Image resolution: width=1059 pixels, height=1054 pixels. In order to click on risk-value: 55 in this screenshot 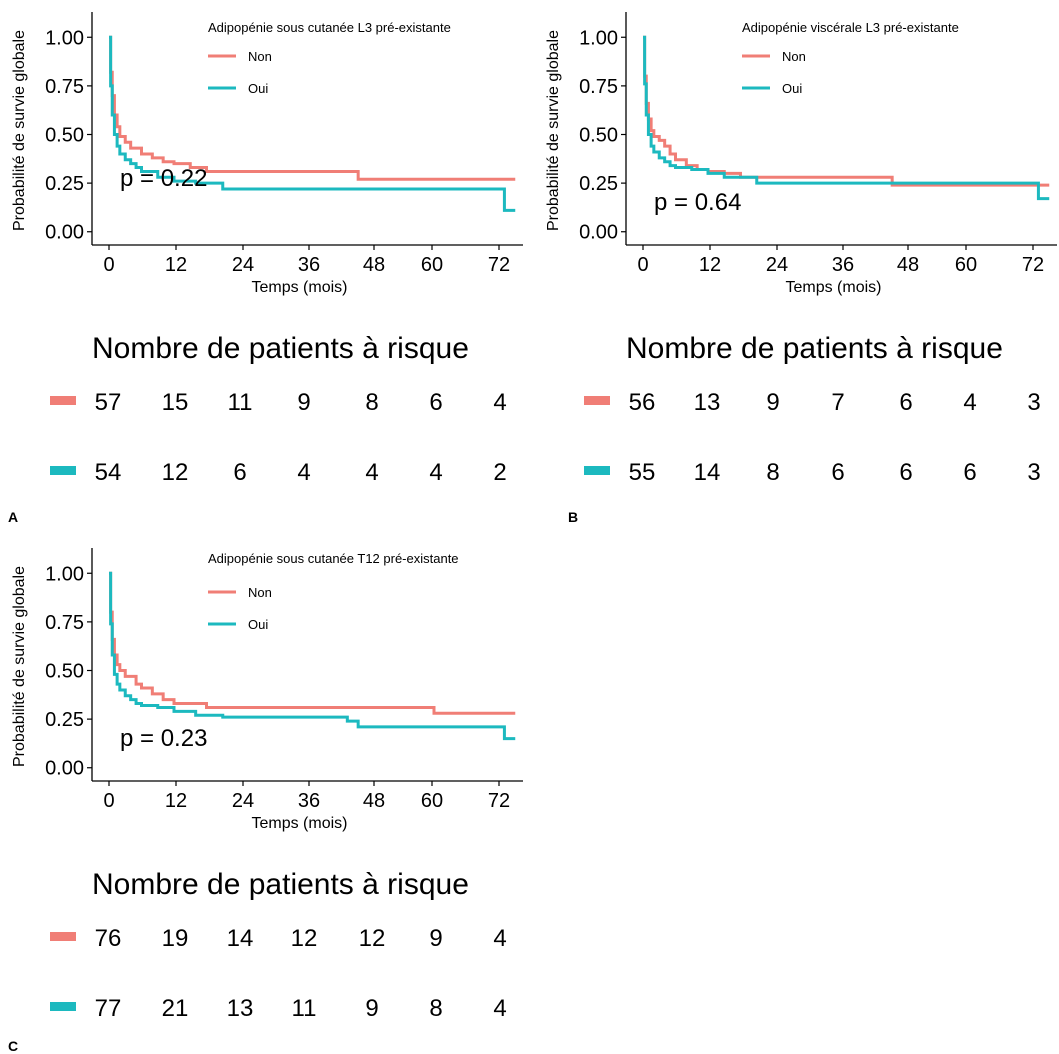, I will do `click(642, 472)`.